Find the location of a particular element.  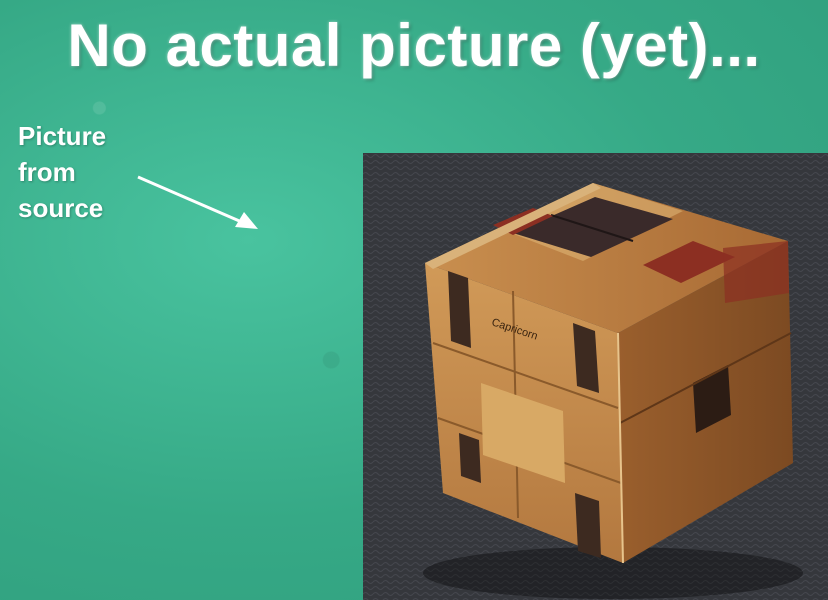

source-caption: Picture from source is located at coordinates (88, 172).